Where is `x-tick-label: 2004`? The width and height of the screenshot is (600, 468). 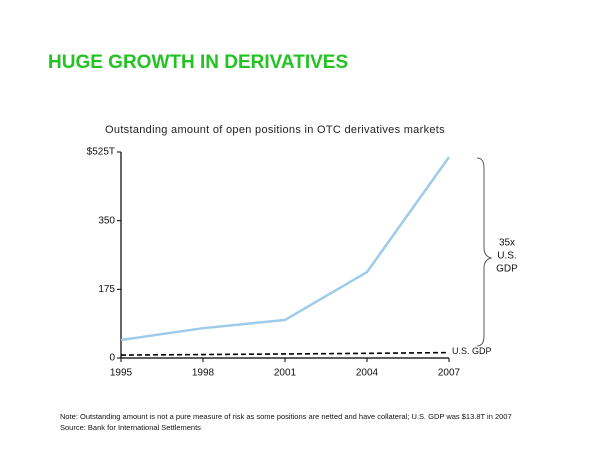
x-tick-label: 2004 is located at coordinates (367, 373).